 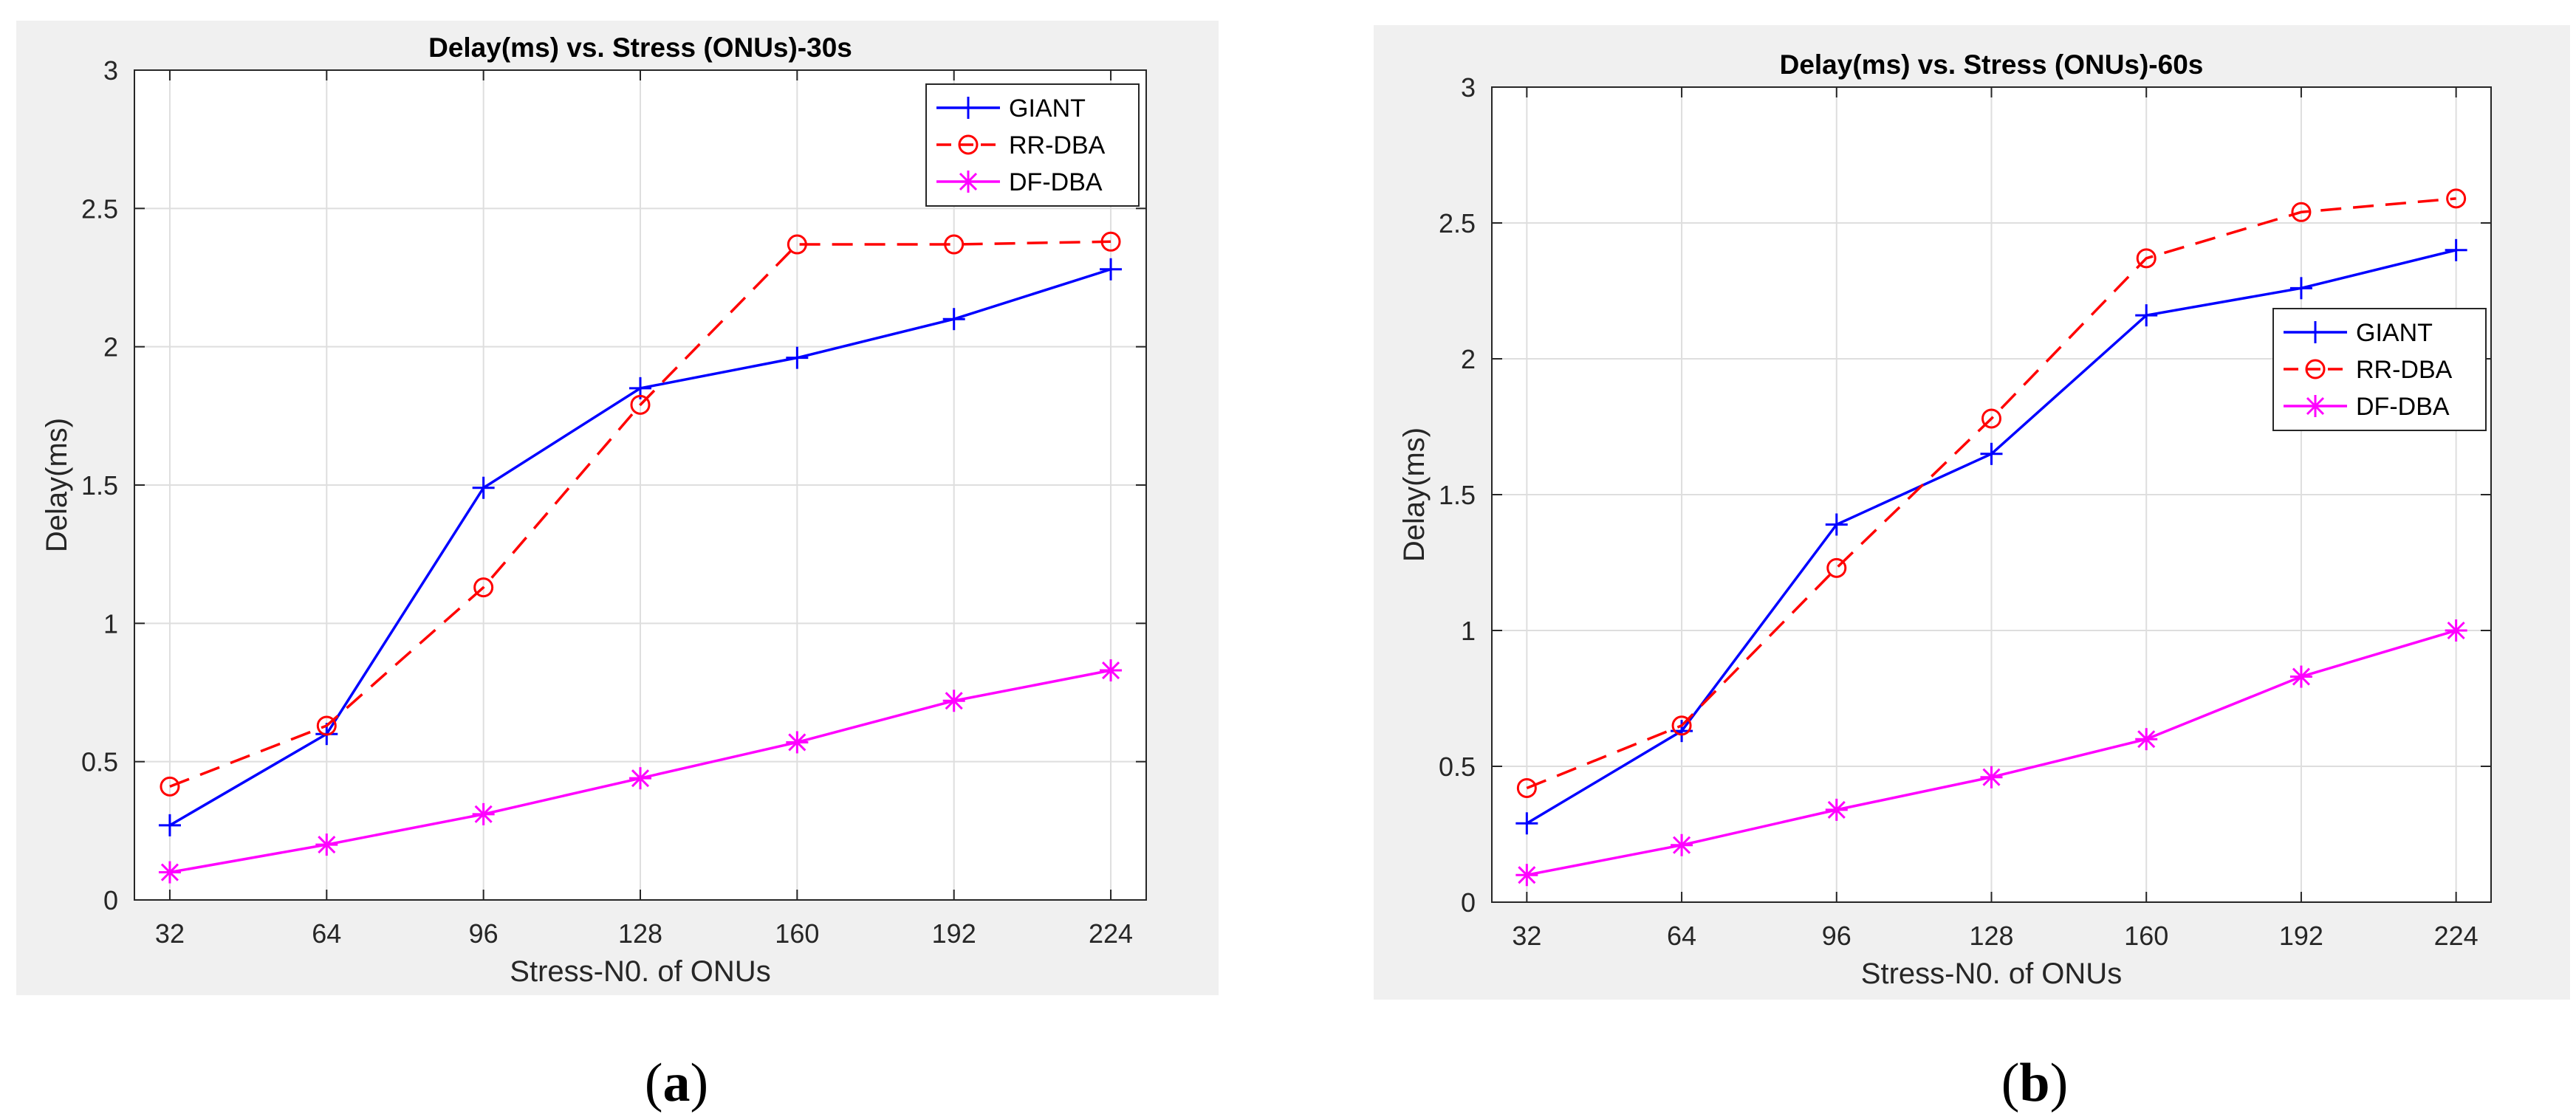 I want to click on caption-b-letter: b, so click(x=2034, y=1083).